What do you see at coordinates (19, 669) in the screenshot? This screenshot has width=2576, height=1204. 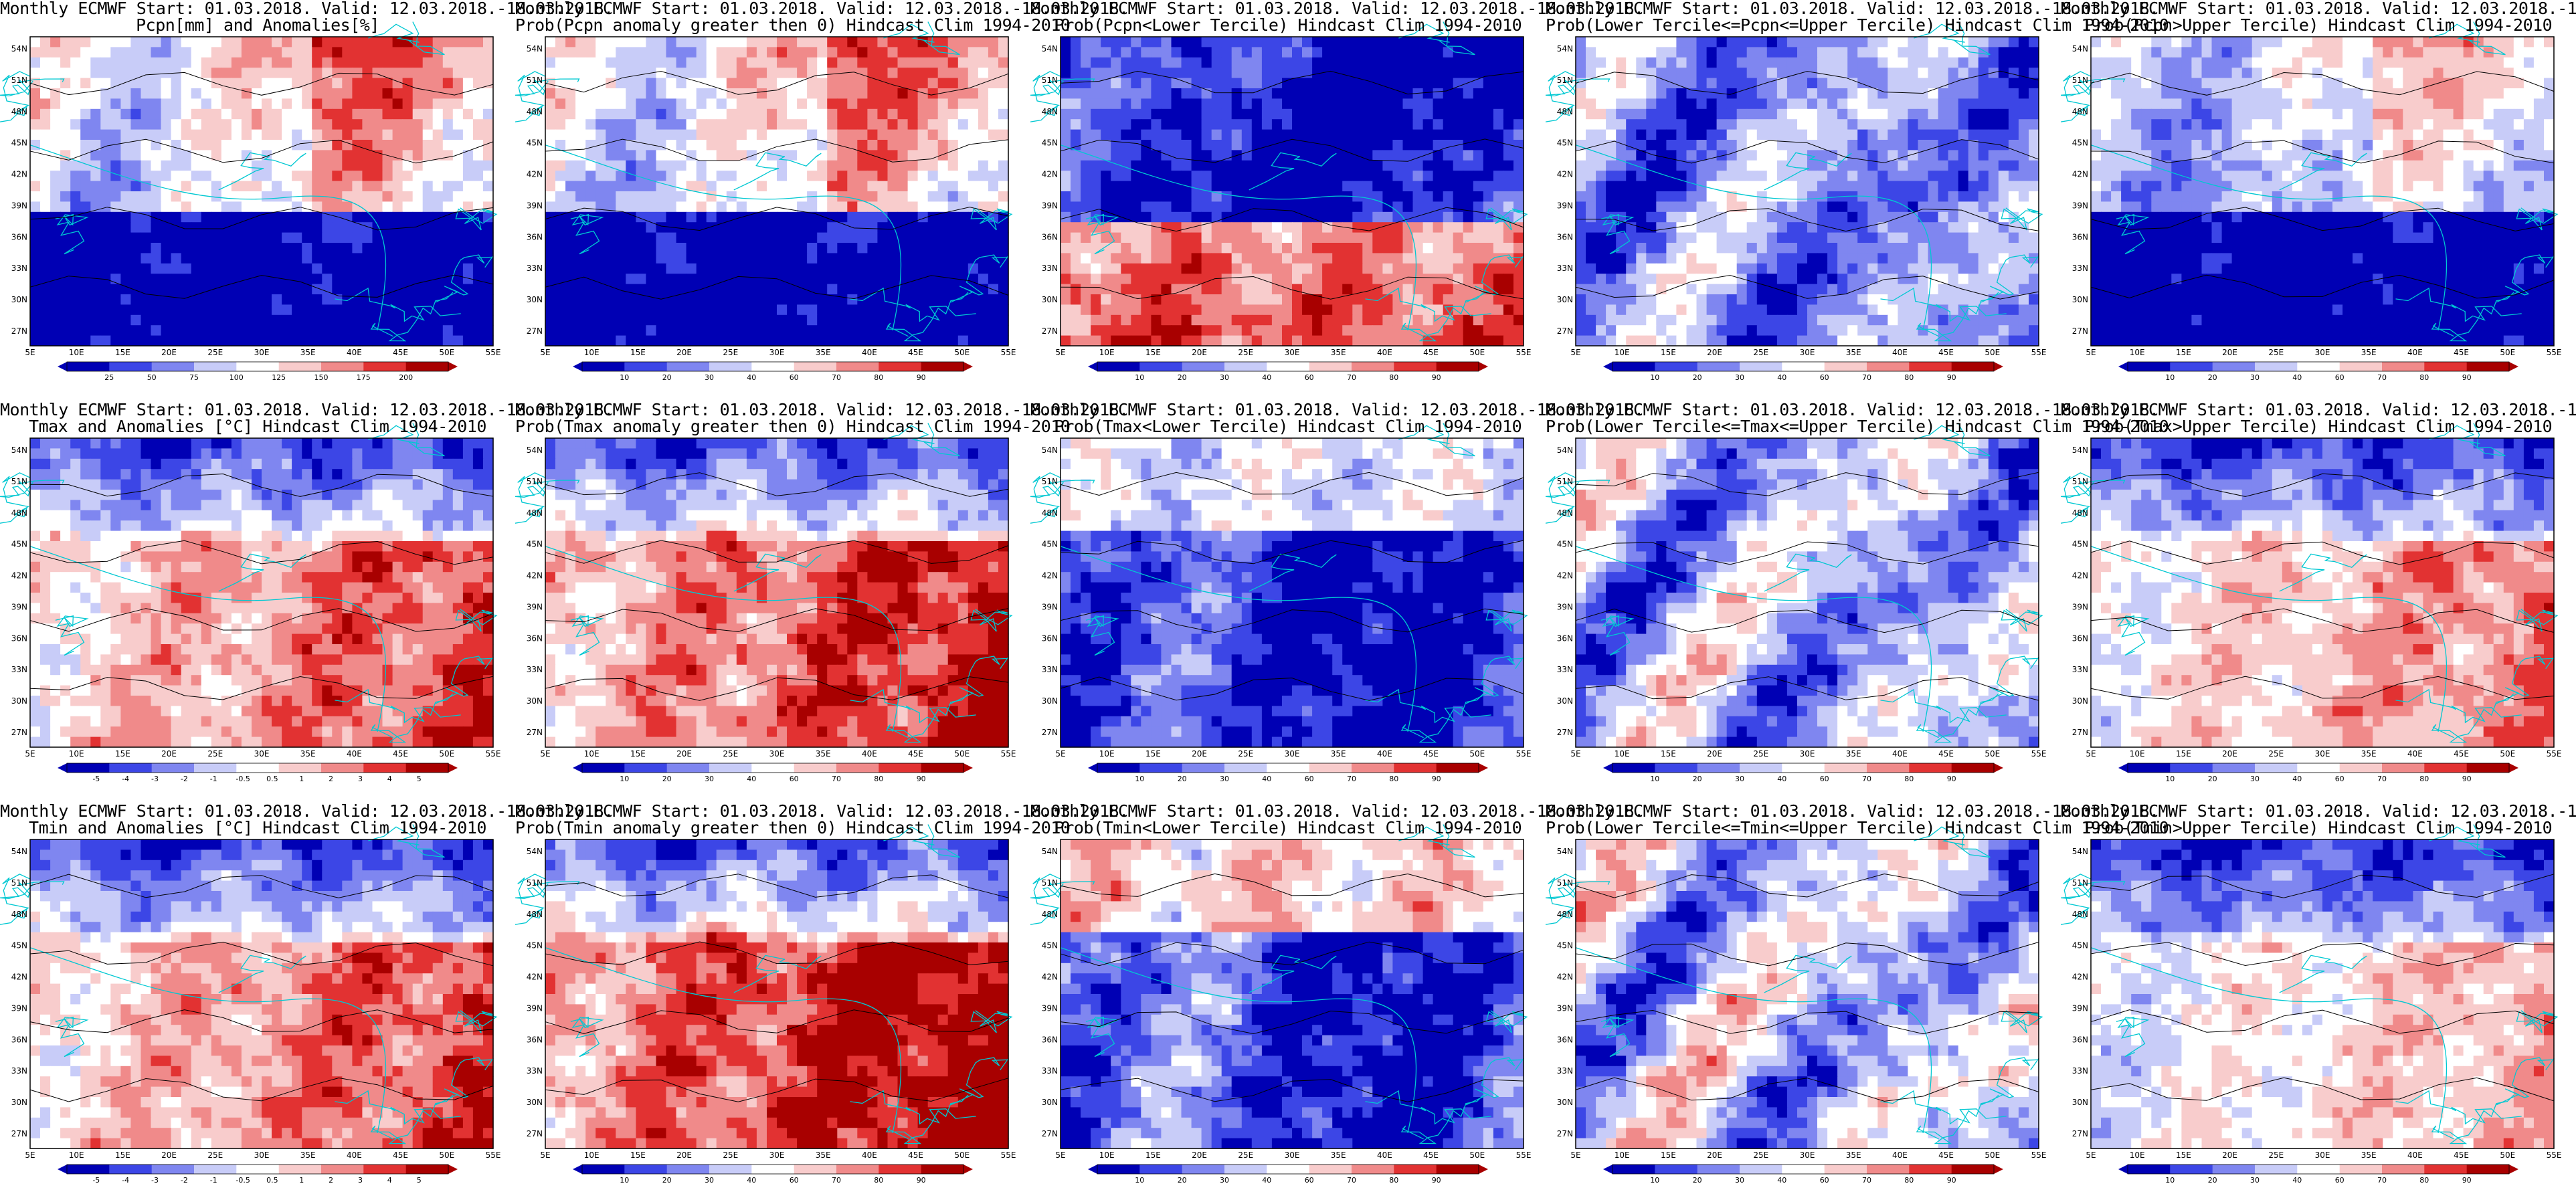 I see `lat-tick-label: 33N` at bounding box center [19, 669].